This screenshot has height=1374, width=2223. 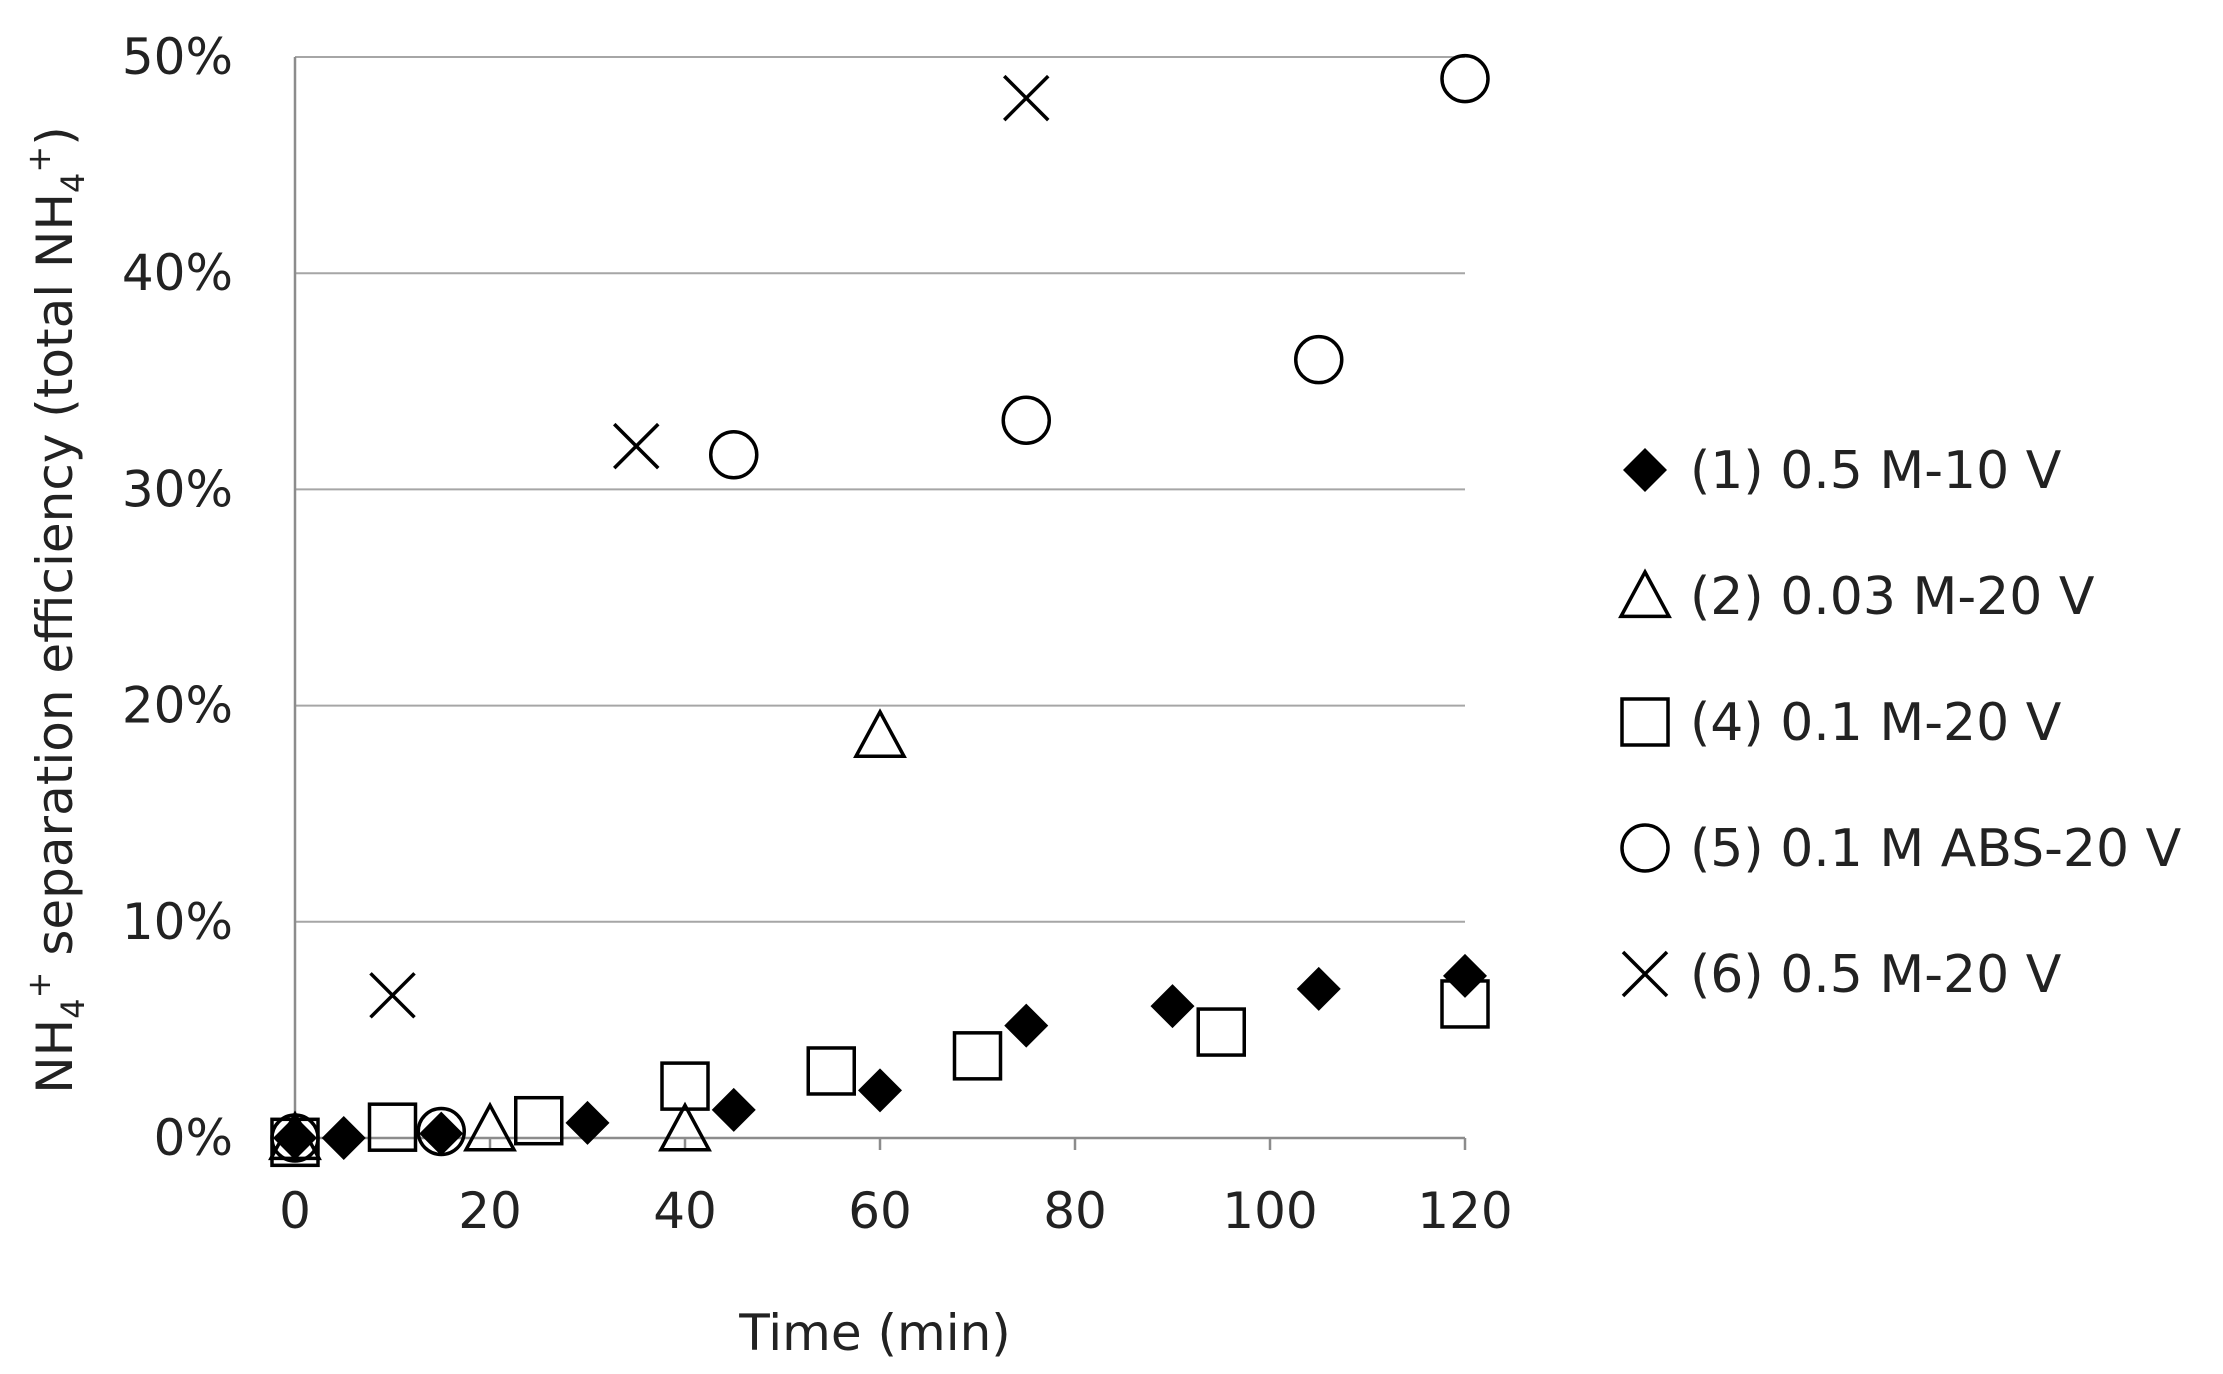 What do you see at coordinates (177, 597) in the screenshot?
I see `y-tick-labels: 0% 10% 20% 30% 40% 50%` at bounding box center [177, 597].